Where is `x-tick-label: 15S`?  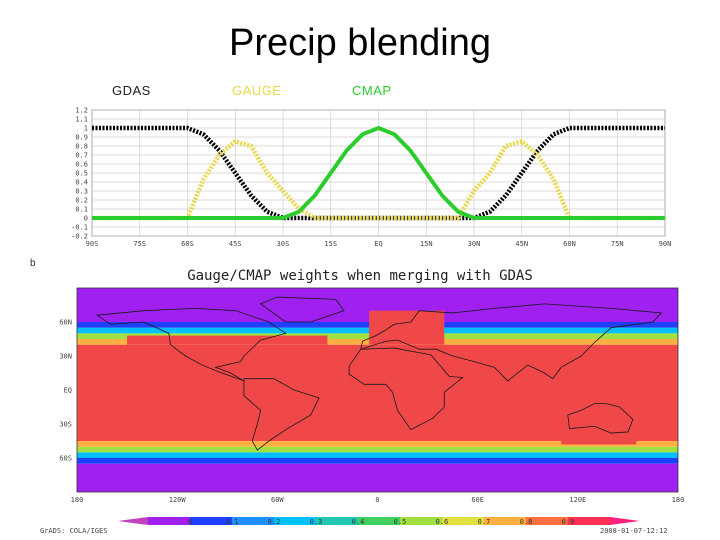
x-tick-label: 15S is located at coordinates (330, 244).